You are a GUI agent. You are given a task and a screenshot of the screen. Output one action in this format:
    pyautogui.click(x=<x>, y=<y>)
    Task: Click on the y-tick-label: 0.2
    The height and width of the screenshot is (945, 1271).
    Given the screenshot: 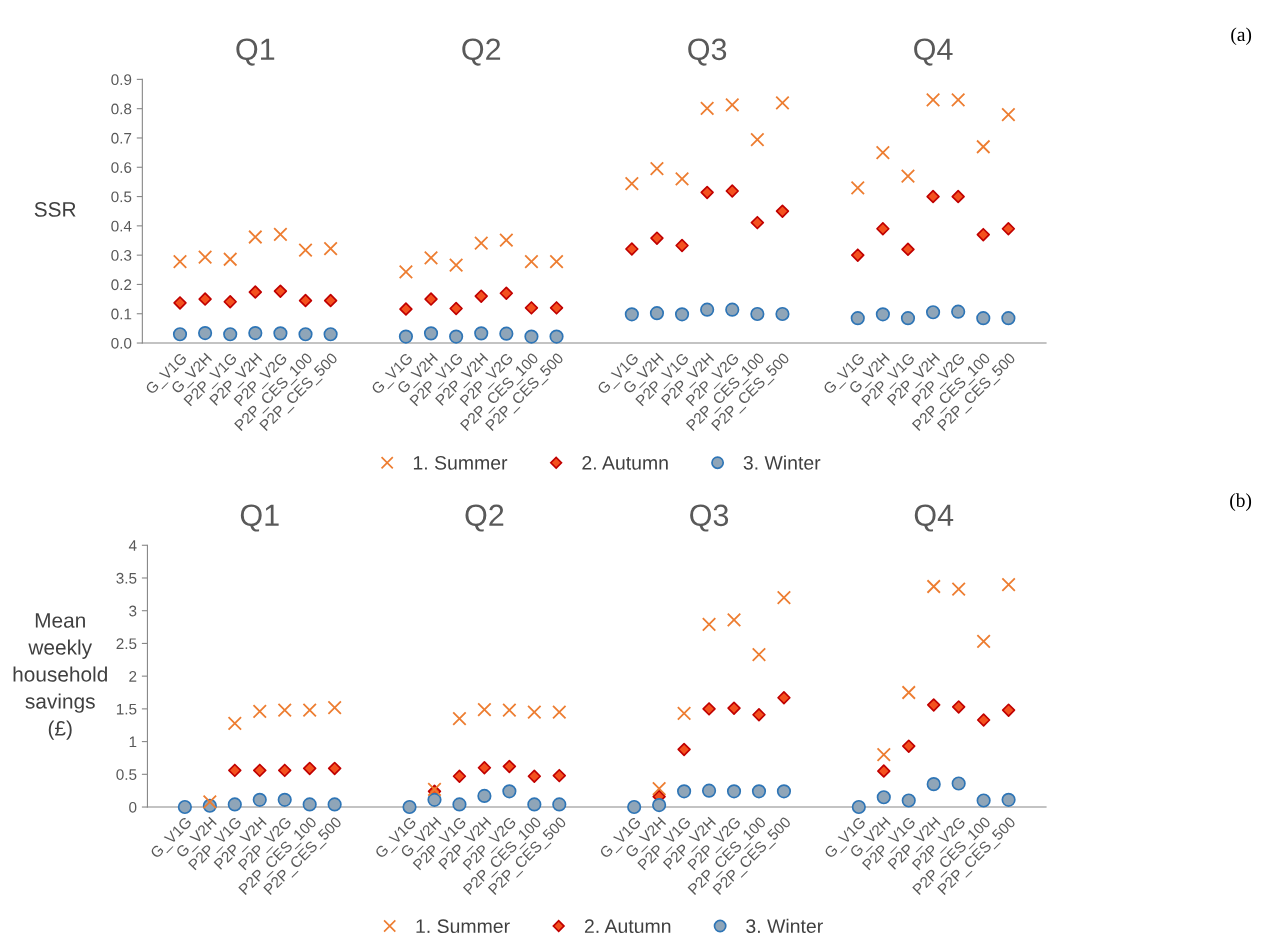 What is the action you would take?
    pyautogui.click(x=121, y=285)
    